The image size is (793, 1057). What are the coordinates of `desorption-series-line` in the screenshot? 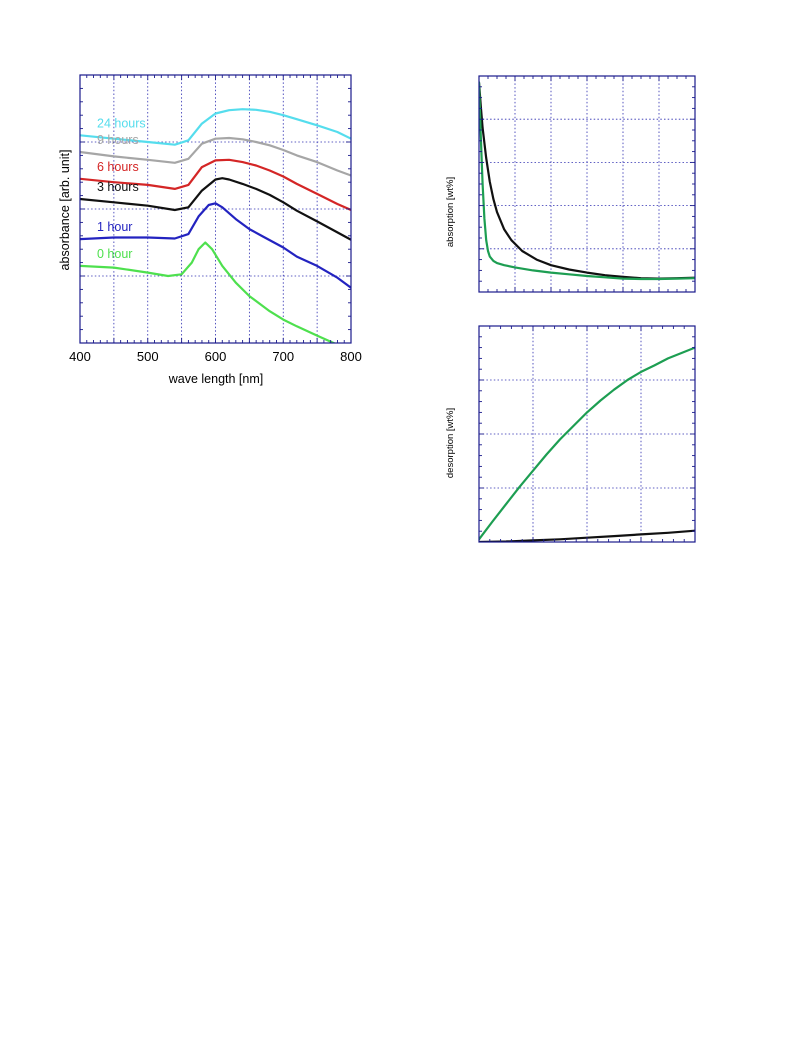 It's located at (587, 443).